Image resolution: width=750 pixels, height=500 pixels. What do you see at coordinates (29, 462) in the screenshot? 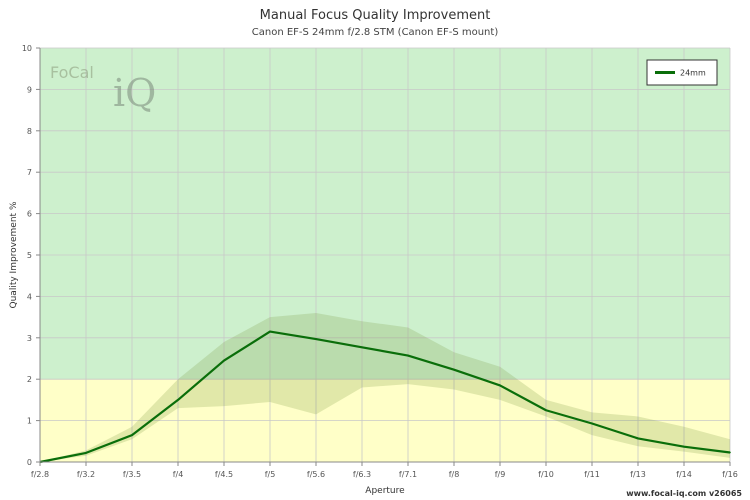
I see `y-tick-label-0: 0` at bounding box center [29, 462].